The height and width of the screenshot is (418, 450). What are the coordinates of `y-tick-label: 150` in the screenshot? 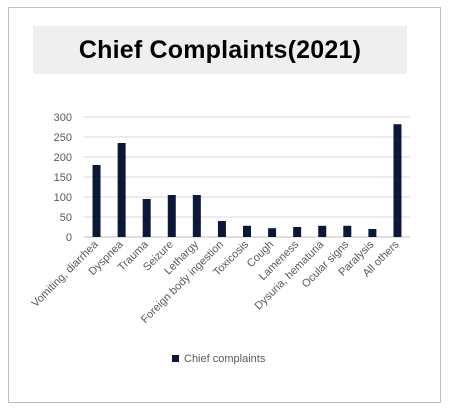 It's located at (63, 178).